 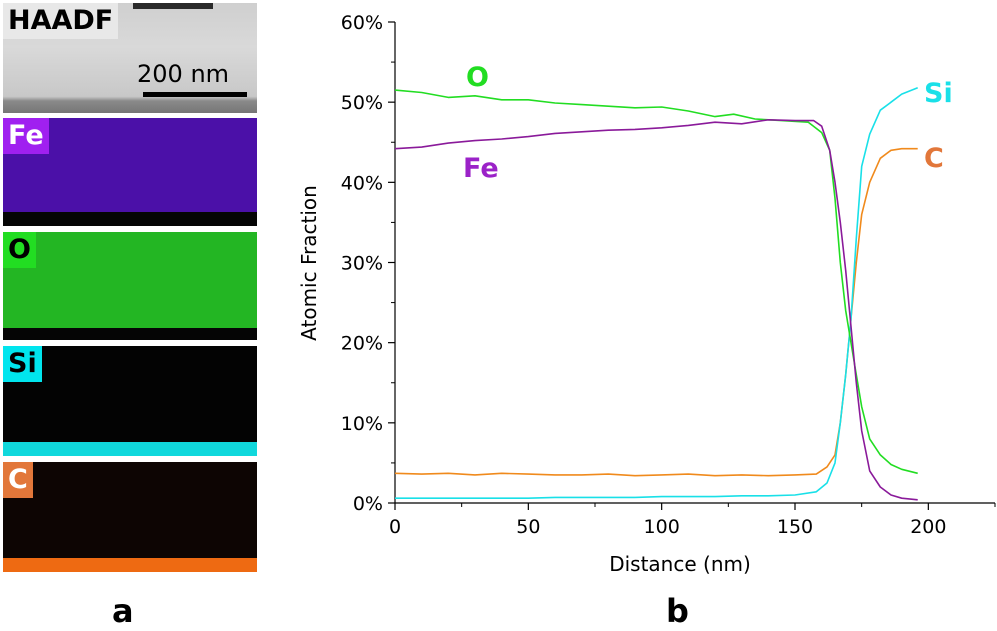 I want to click on fe-map: Fe, so click(x=130, y=172).